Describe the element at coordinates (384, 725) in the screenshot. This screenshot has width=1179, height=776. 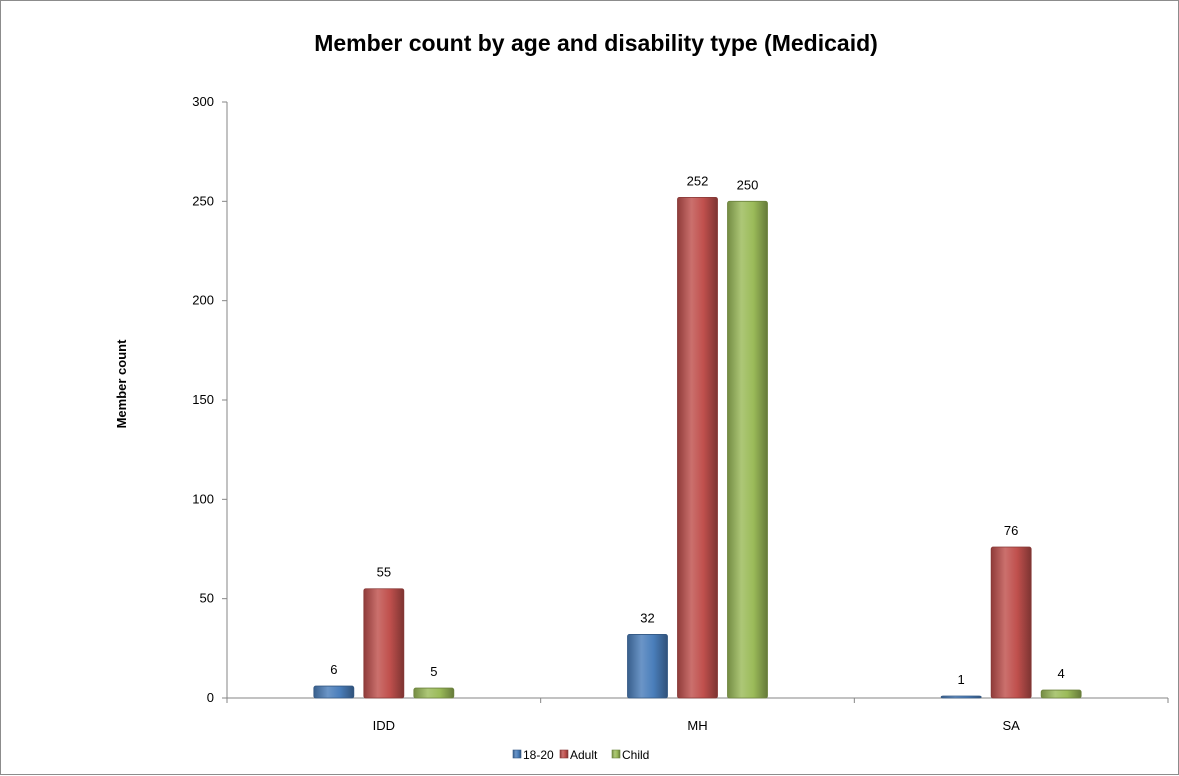
I see `x-tick-label: IDD` at that location.